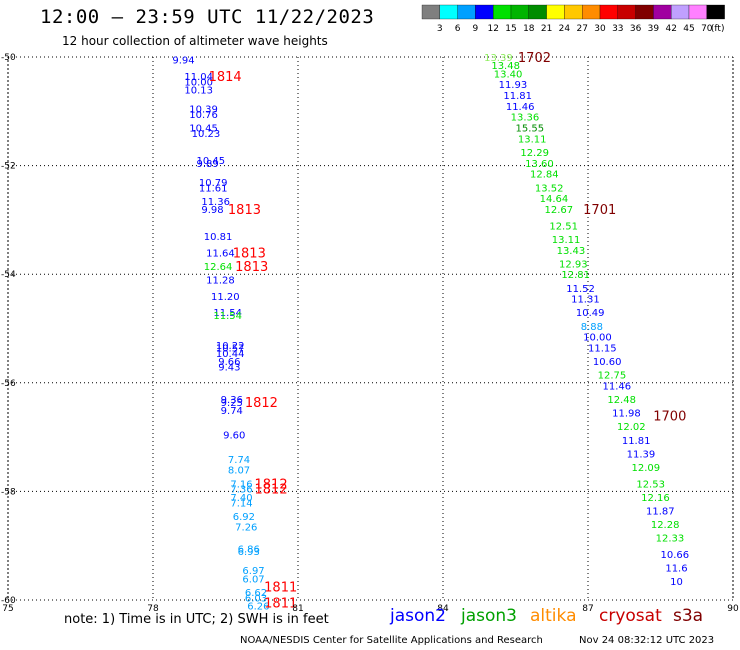  What do you see at coordinates (565, 29) in the screenshot?
I see `colorbar-label: 24` at bounding box center [565, 29].